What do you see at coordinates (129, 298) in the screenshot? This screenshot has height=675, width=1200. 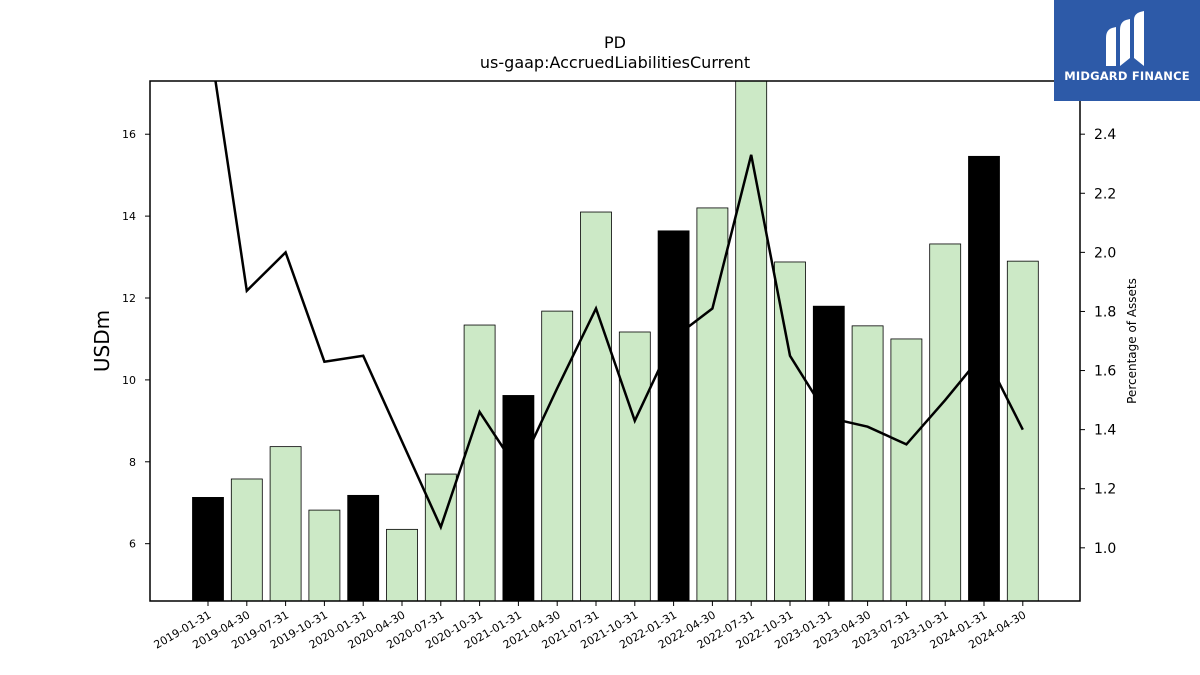 I see `y-tick-label: 12` at bounding box center [129, 298].